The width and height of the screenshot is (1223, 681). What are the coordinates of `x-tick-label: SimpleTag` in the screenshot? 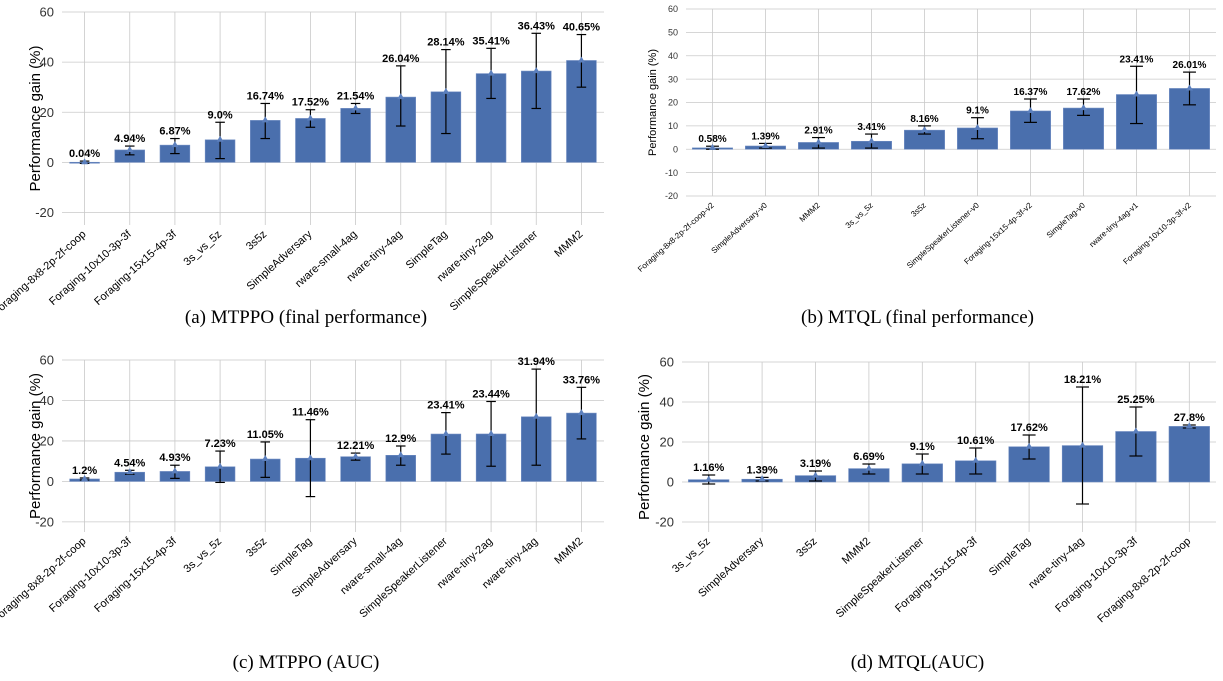 It's located at (427, 249).